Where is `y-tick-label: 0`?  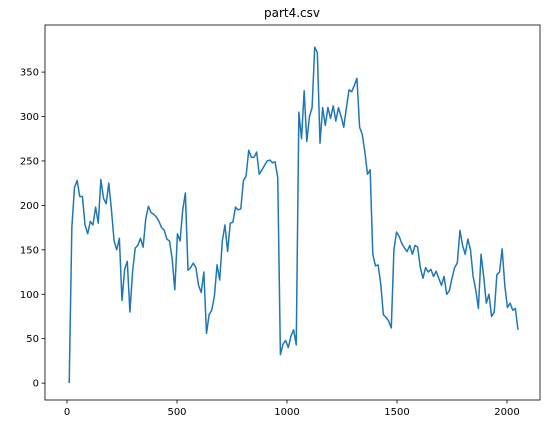 y-tick-label: 0 is located at coordinates (36, 384).